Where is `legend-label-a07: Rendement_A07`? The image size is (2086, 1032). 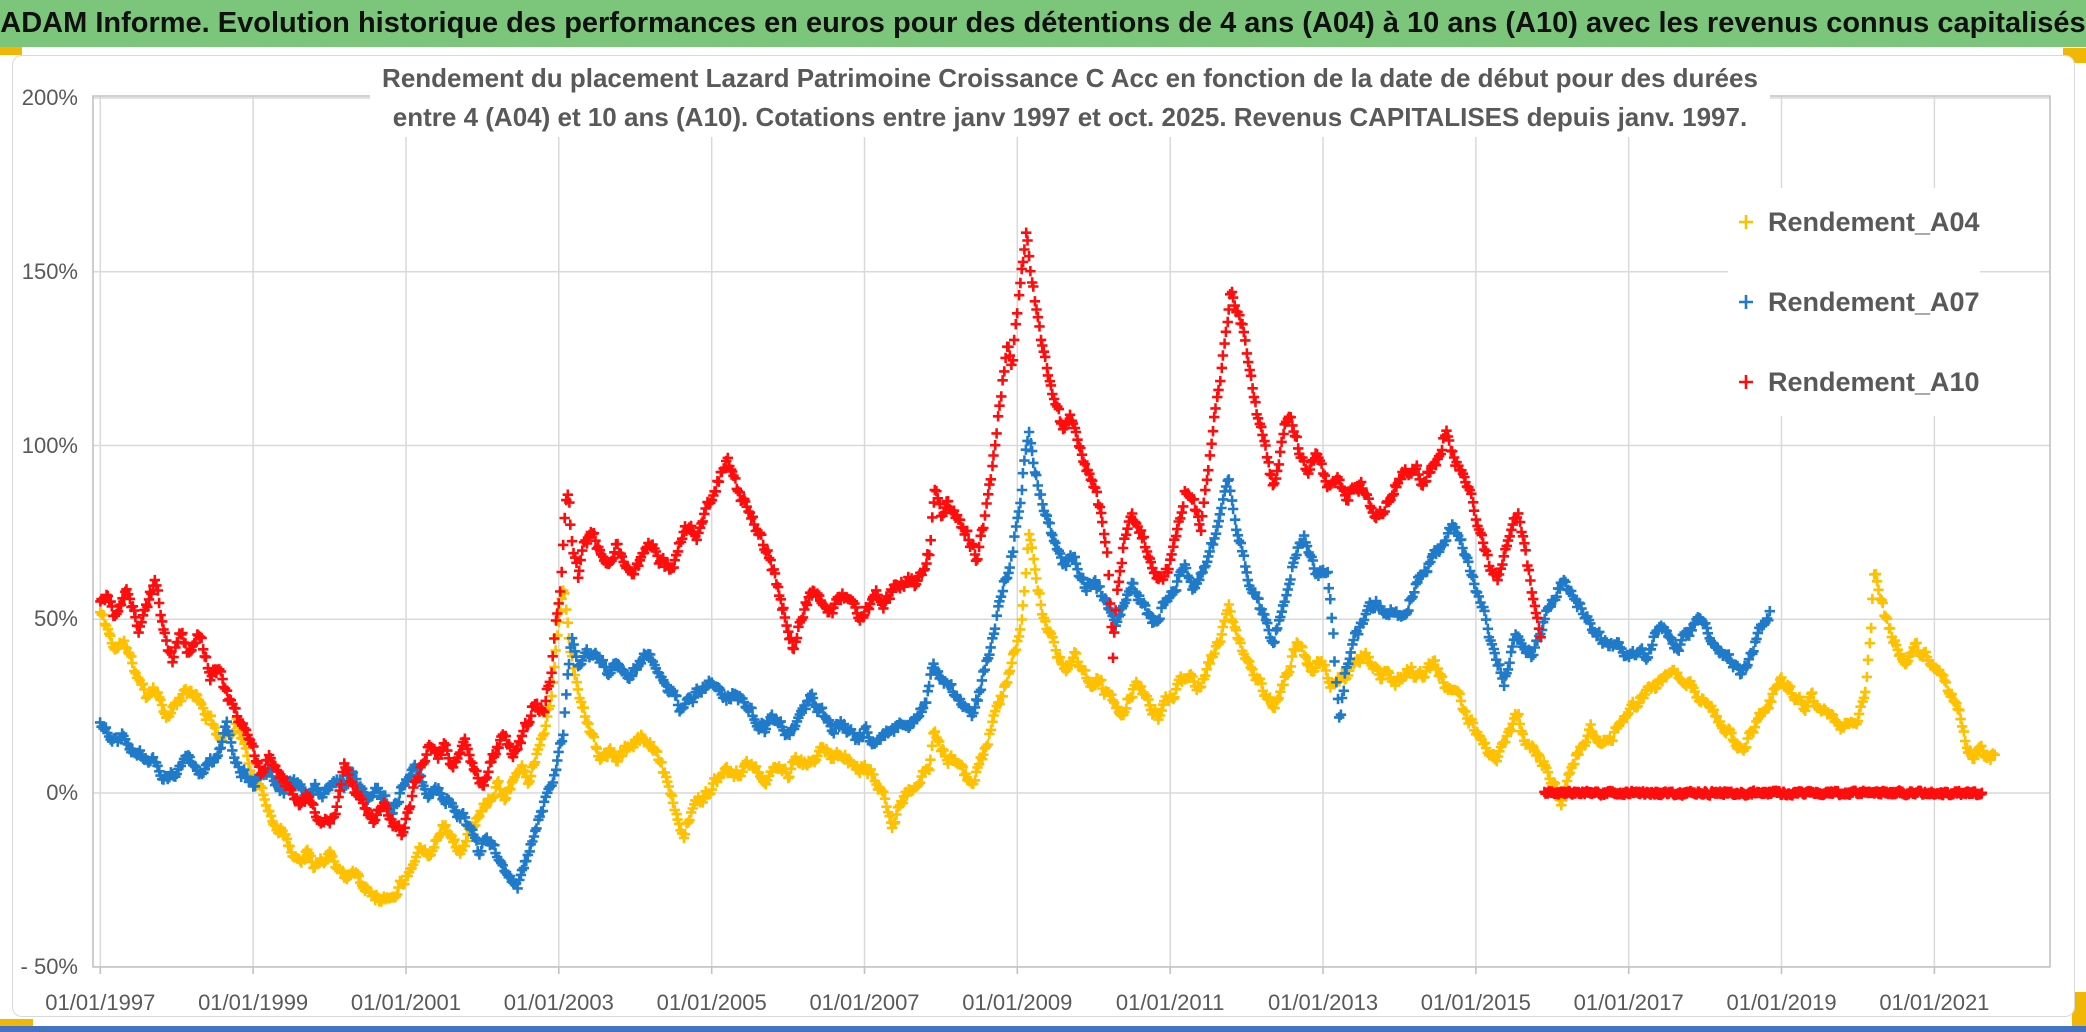 legend-label-a07: Rendement_A07 is located at coordinates (1874, 301).